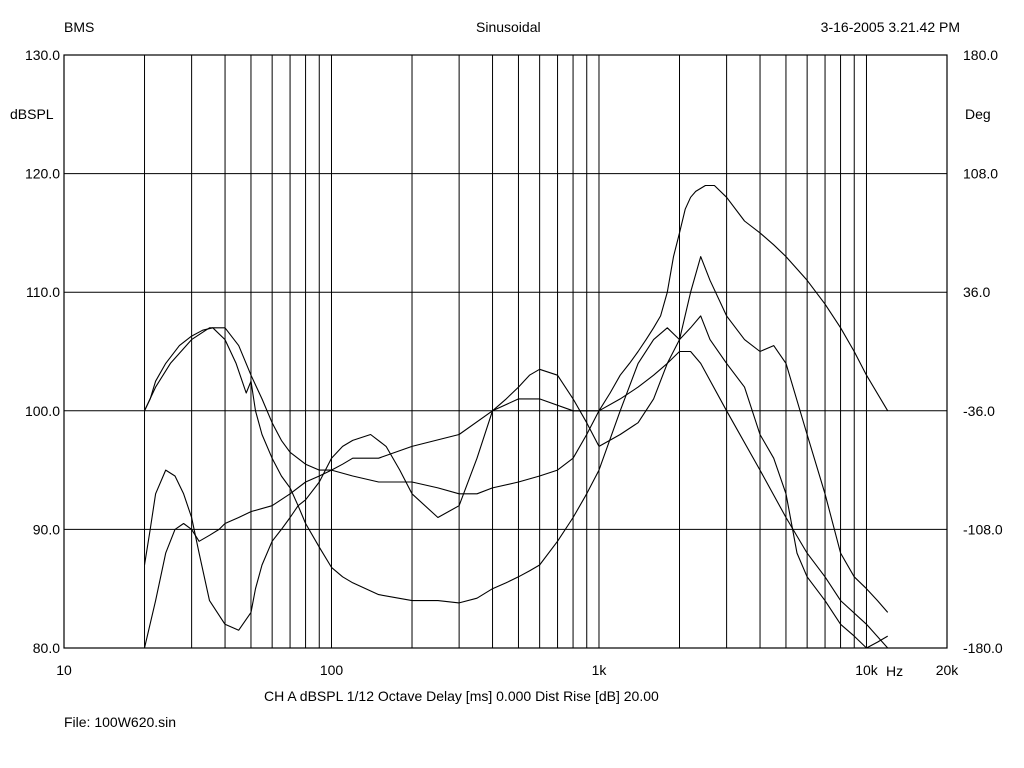 The image size is (1024, 768). I want to click on y-tick-label: 110.0, so click(43, 292).